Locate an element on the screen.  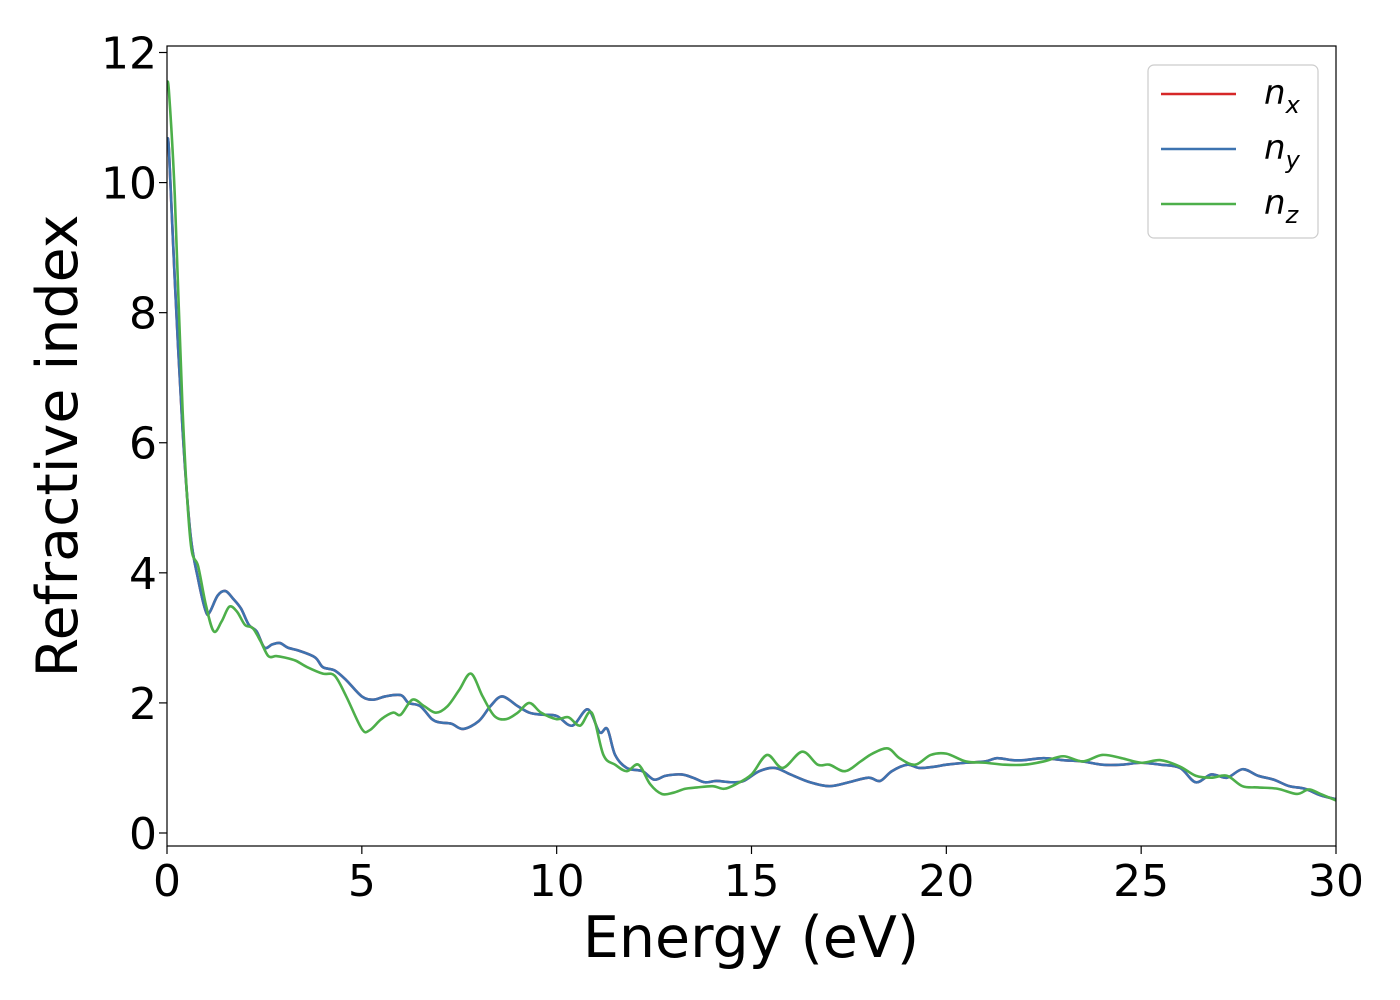
y-tick-label: 0 is located at coordinates (143, 834).